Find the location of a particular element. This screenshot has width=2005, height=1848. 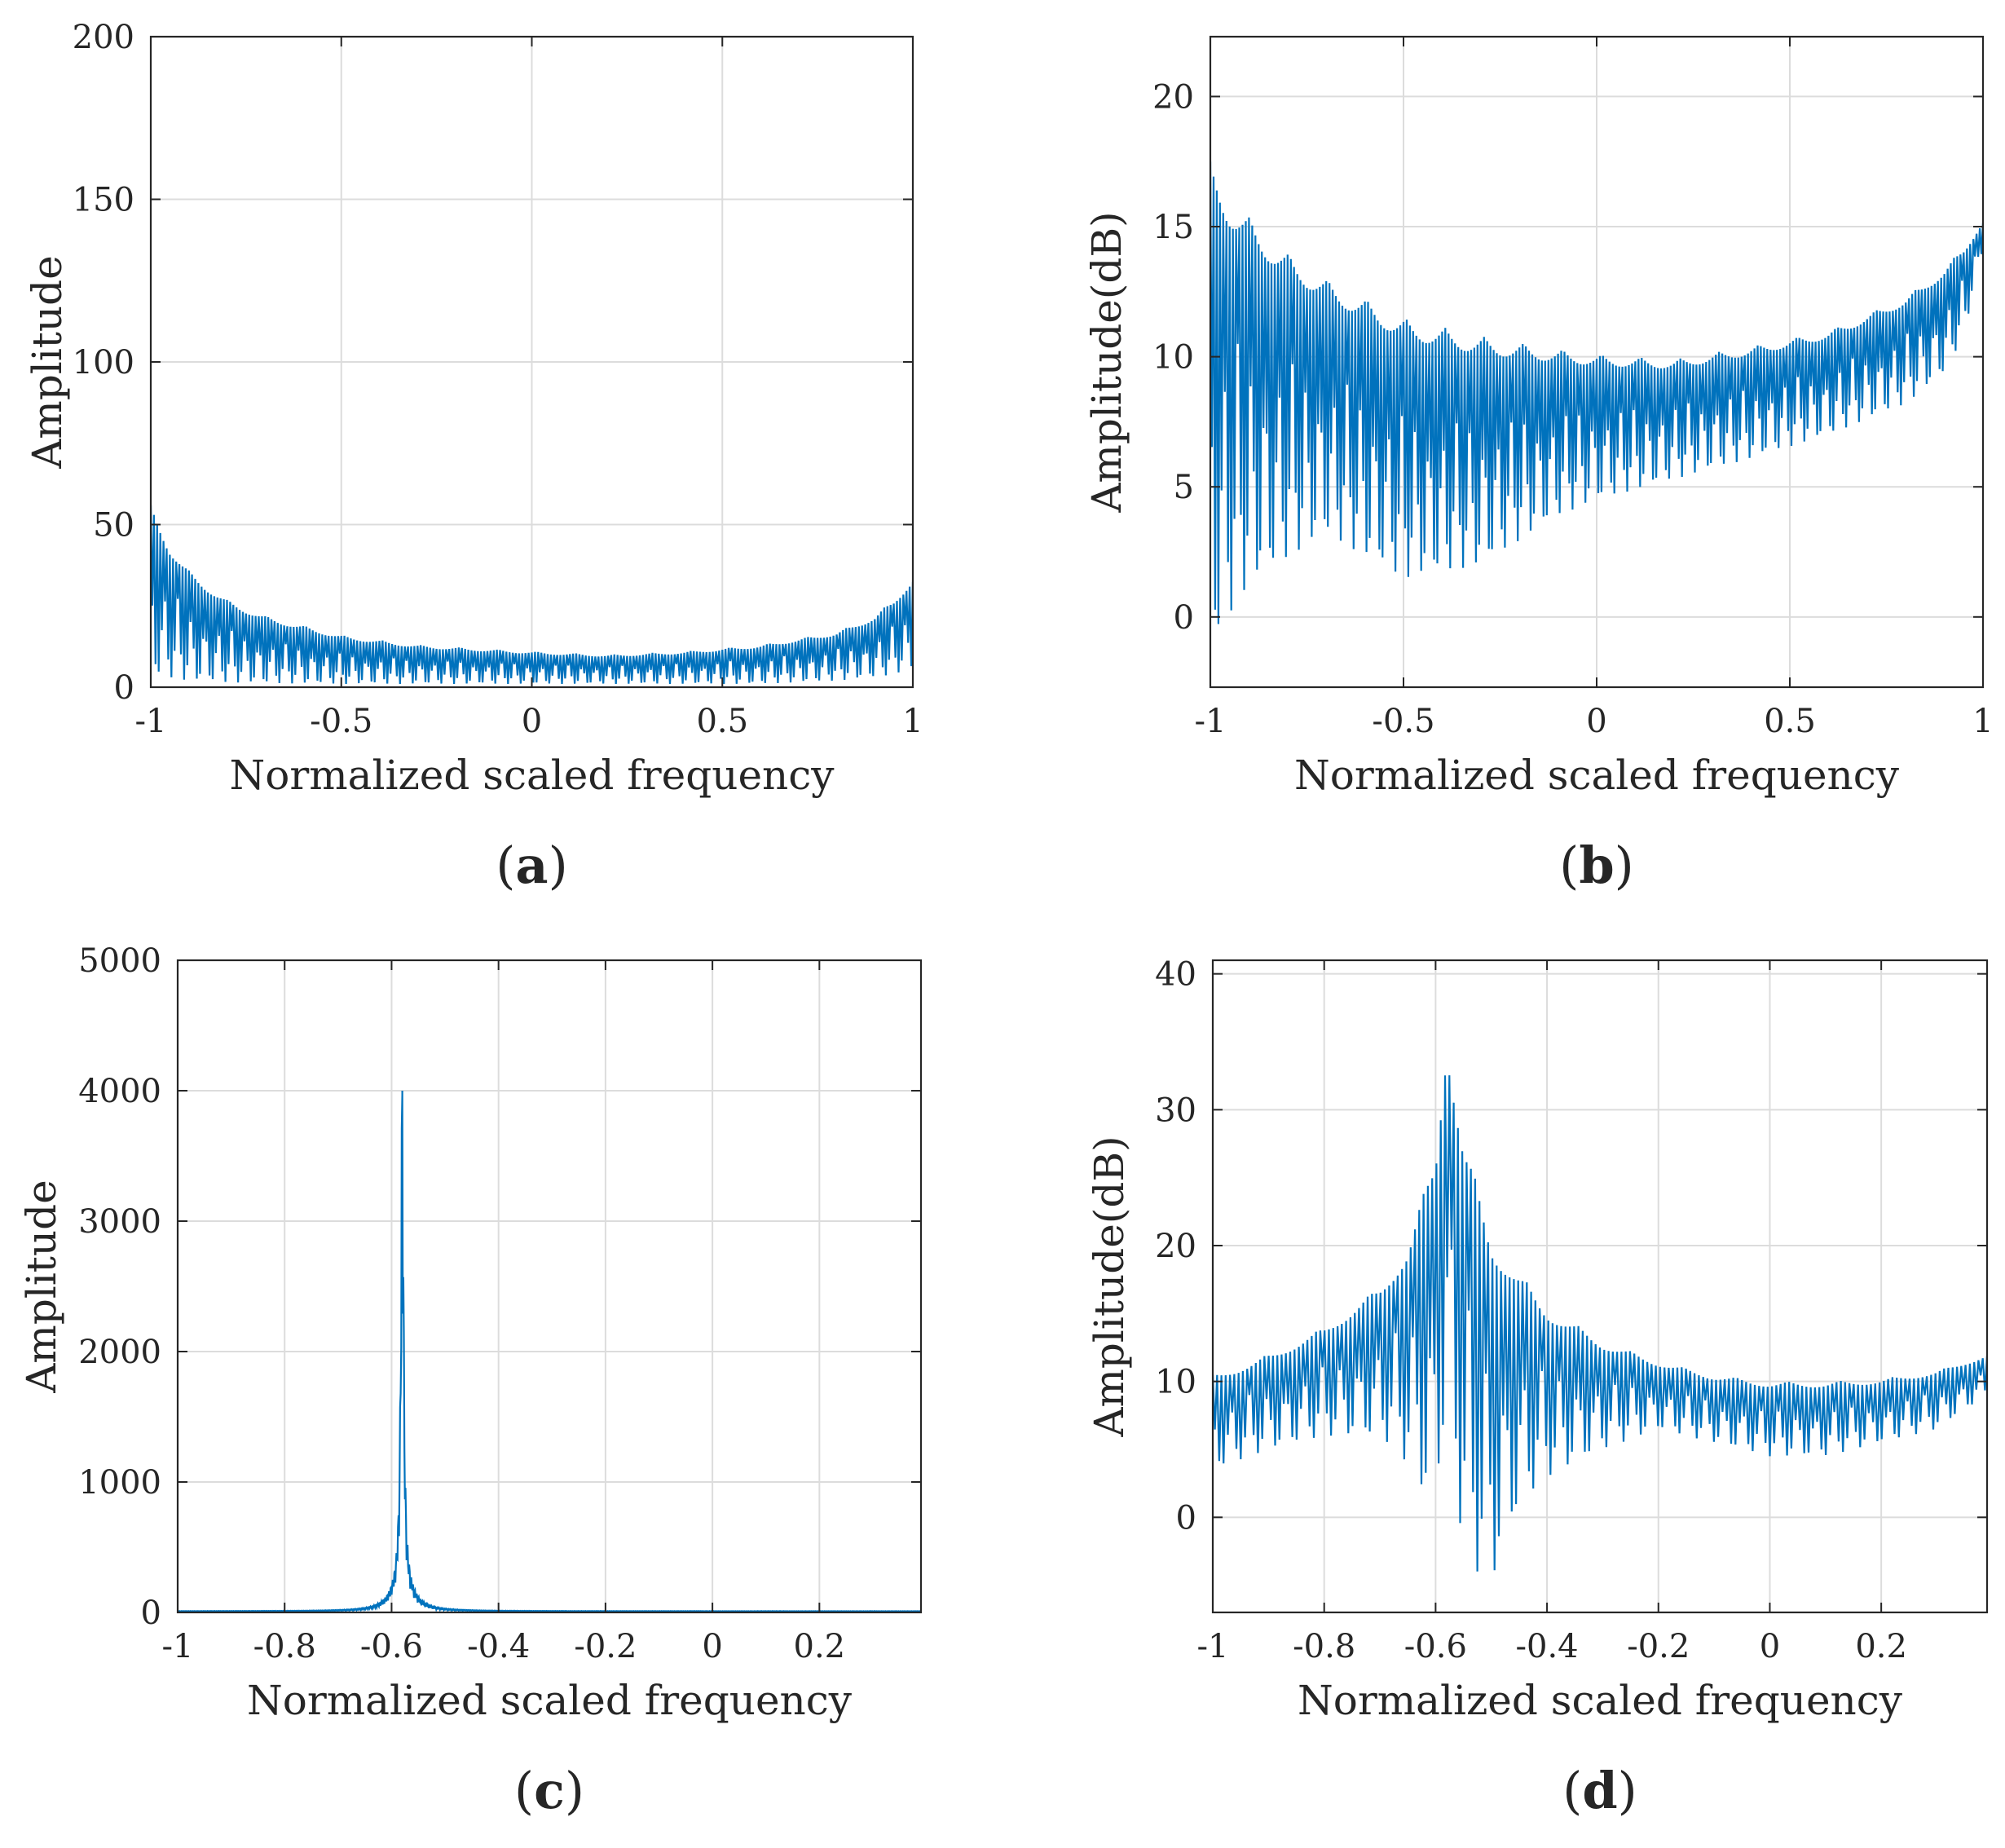

panel-label: (b) is located at coordinates (1596, 865).